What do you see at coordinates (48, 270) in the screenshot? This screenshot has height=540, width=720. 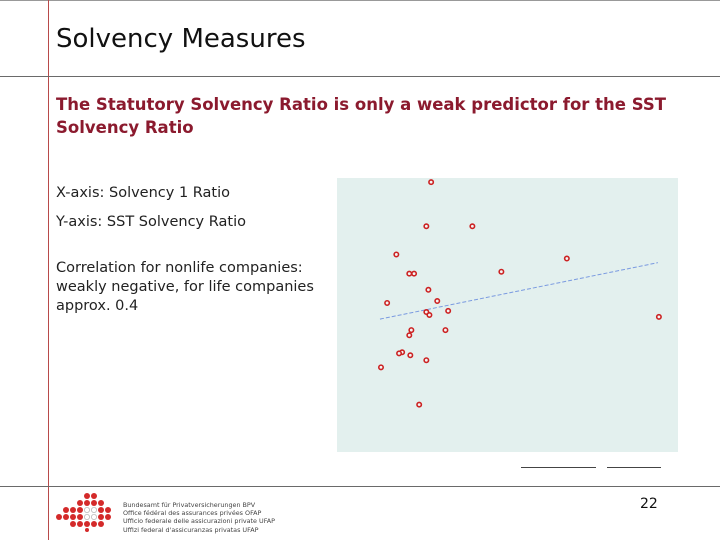 I see `left-accent-line` at bounding box center [48, 270].